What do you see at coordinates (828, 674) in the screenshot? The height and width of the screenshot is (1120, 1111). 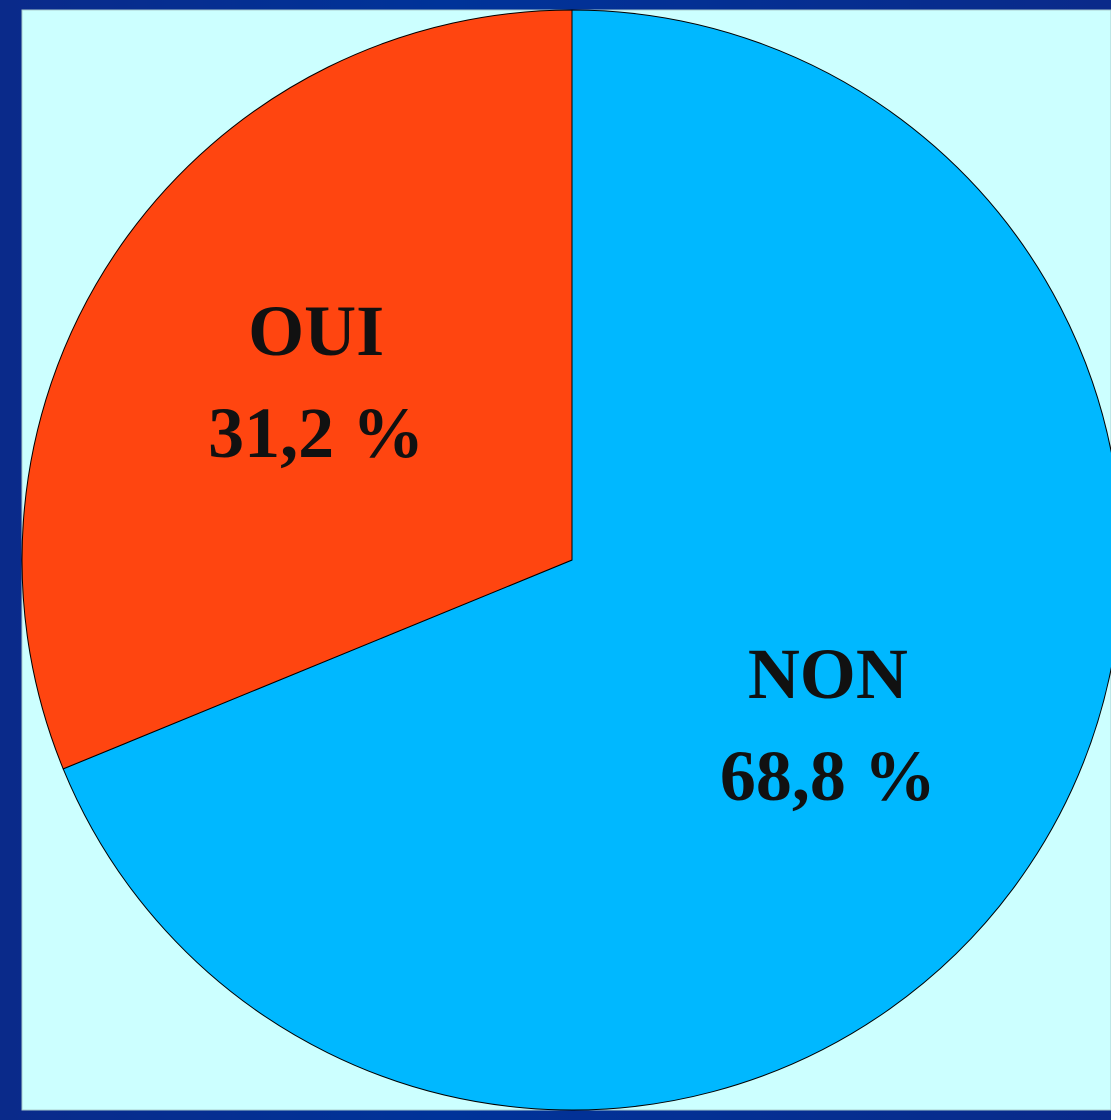 I see `slice-label: NON` at bounding box center [828, 674].